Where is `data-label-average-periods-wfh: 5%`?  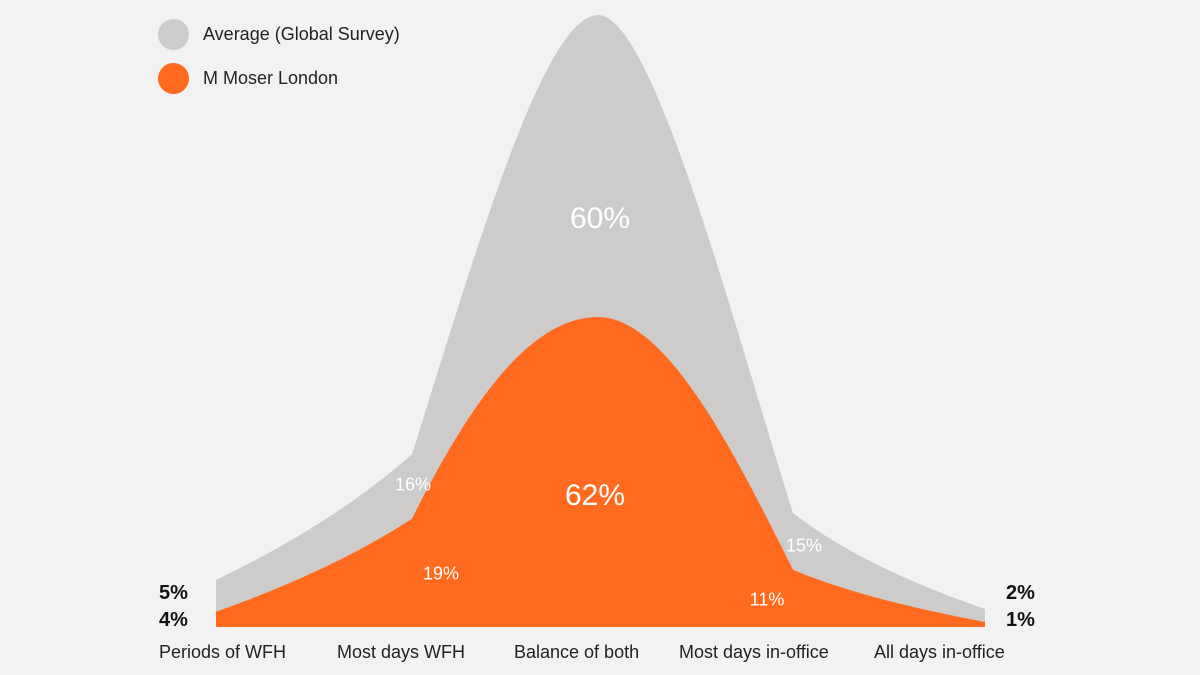
data-label-average-periods-wfh: 5% is located at coordinates (173, 593).